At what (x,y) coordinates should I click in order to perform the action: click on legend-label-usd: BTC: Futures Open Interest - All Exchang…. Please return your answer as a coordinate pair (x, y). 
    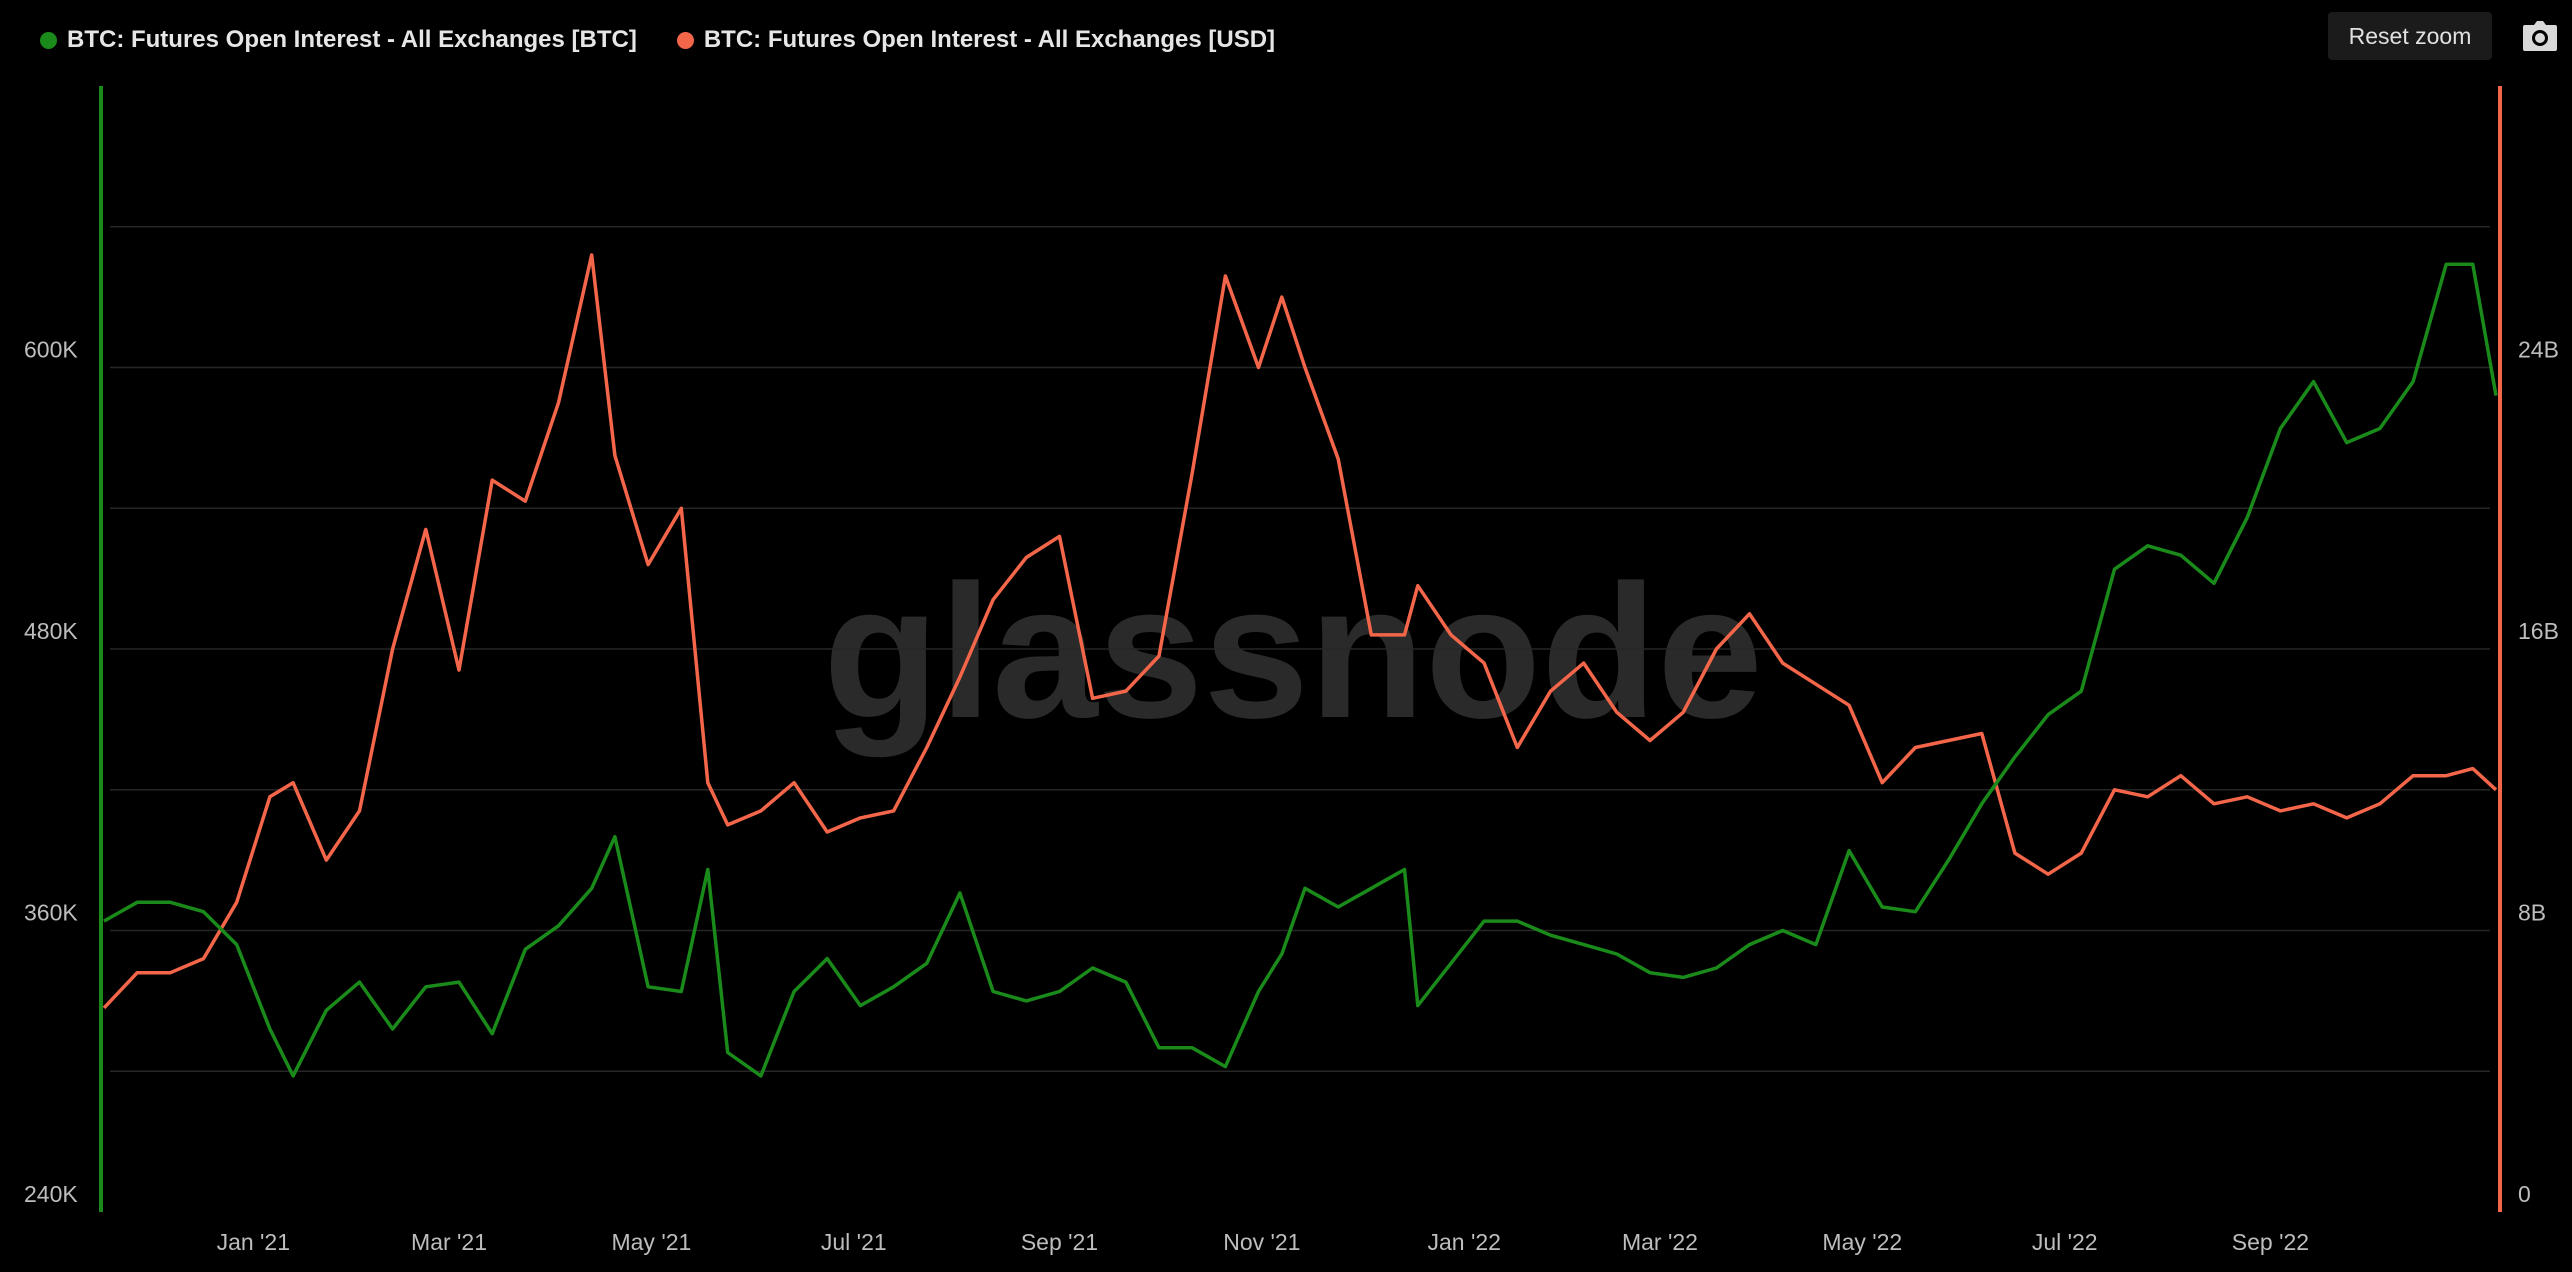
    Looking at the image, I should click on (989, 39).